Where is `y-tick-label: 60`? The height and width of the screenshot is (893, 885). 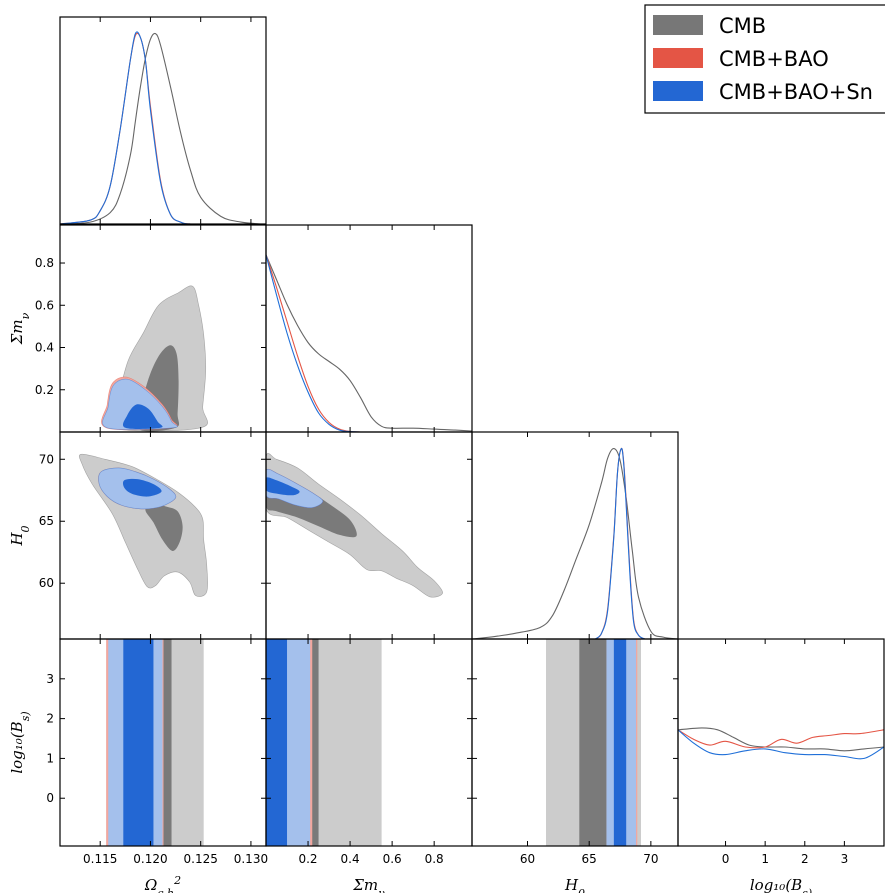
y-tick-label: 60 is located at coordinates (46, 583).